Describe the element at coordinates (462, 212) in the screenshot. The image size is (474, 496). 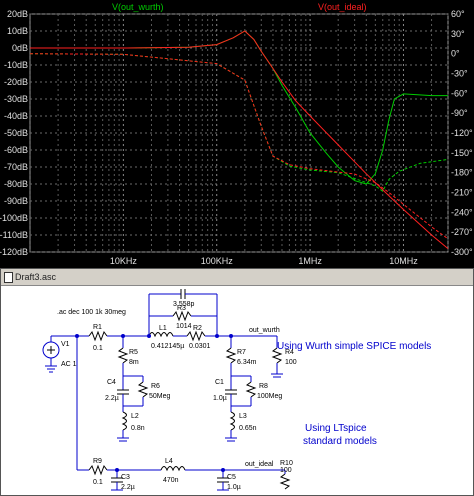
I see `y-right-tick-label: -240°` at that location.